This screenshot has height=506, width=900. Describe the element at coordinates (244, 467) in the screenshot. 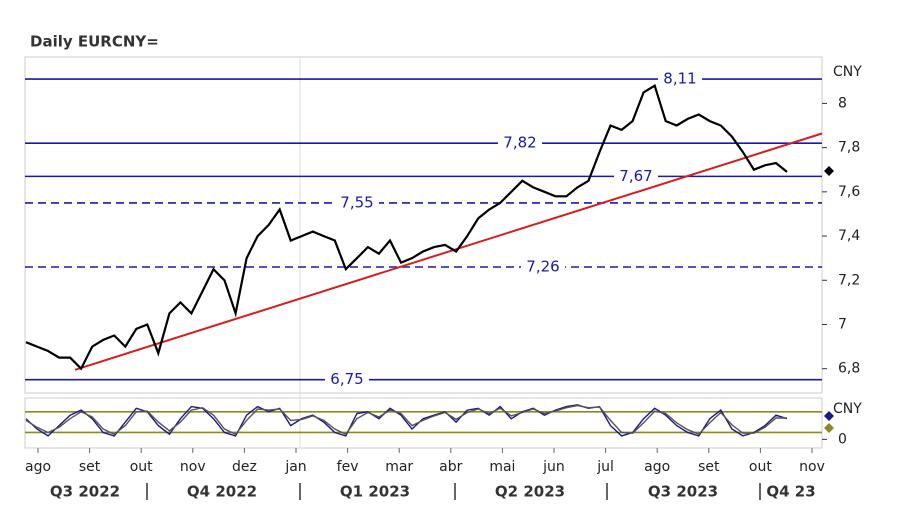

I see `x-tick-label: dez` at that location.